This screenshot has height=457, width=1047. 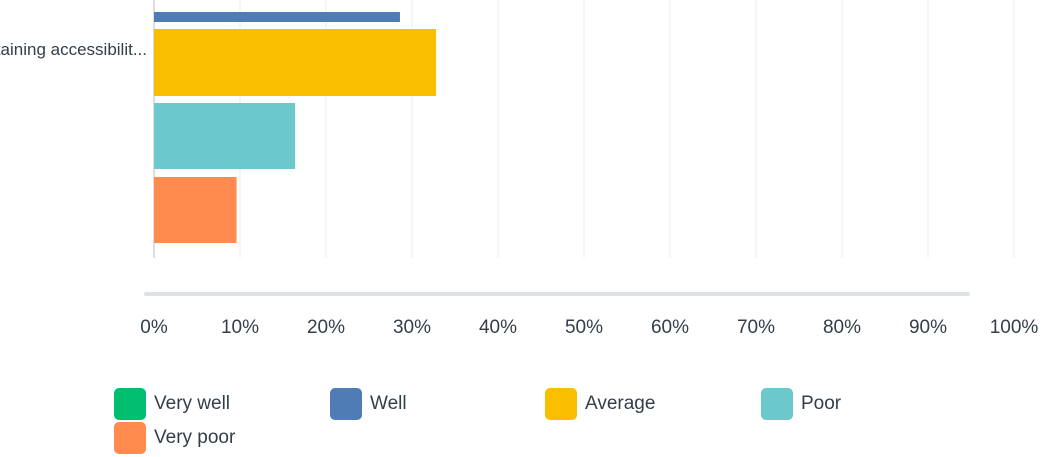 I want to click on legend-item-average: Average, so click(x=600, y=404).